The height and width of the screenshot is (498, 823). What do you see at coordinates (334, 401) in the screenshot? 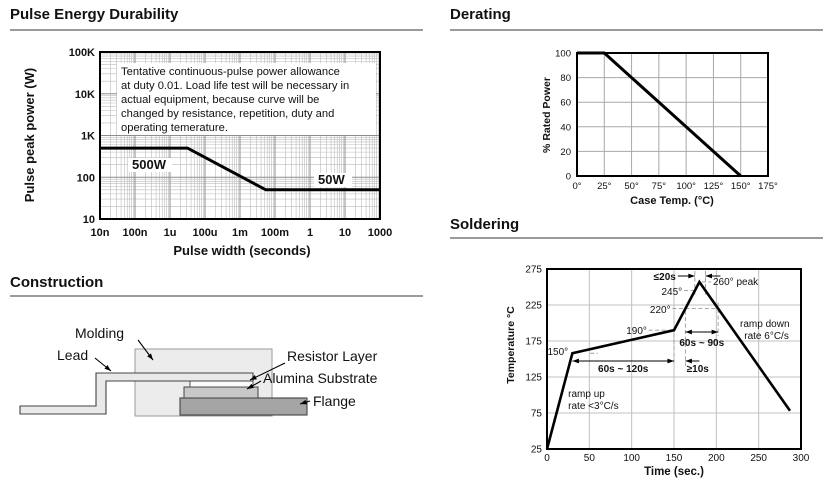
I see `flange-label: Flange` at bounding box center [334, 401].